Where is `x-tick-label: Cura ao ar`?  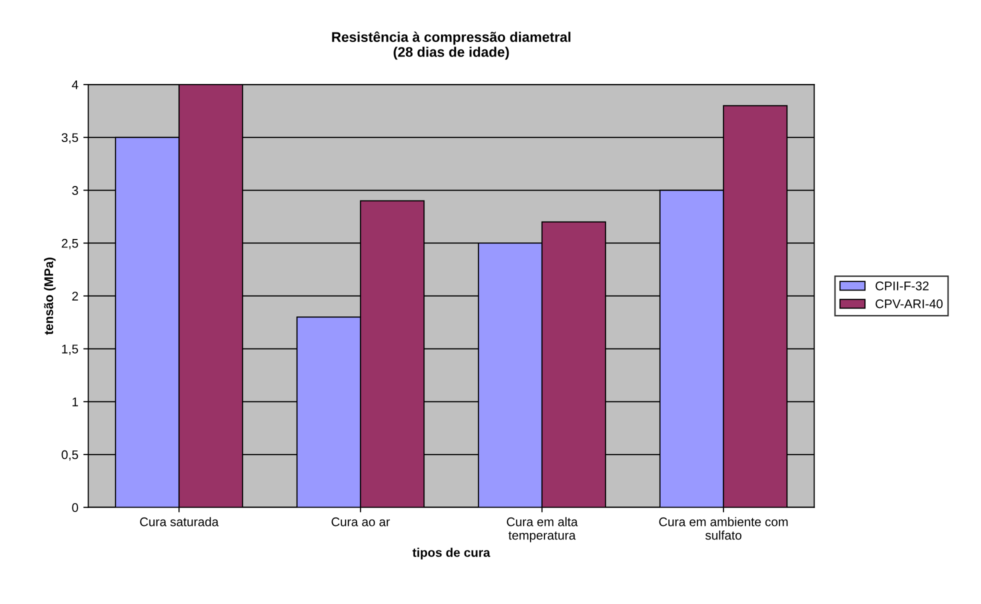 x-tick-label: Cura ao ar is located at coordinates (361, 521).